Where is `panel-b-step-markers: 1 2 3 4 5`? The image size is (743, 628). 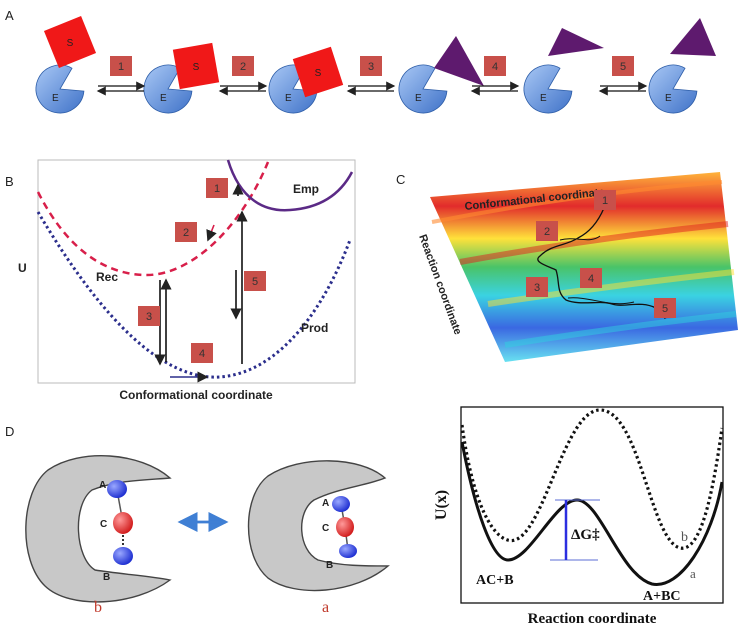
panel-b-step-markers: 1 2 3 4 5 is located at coordinates (202, 270).